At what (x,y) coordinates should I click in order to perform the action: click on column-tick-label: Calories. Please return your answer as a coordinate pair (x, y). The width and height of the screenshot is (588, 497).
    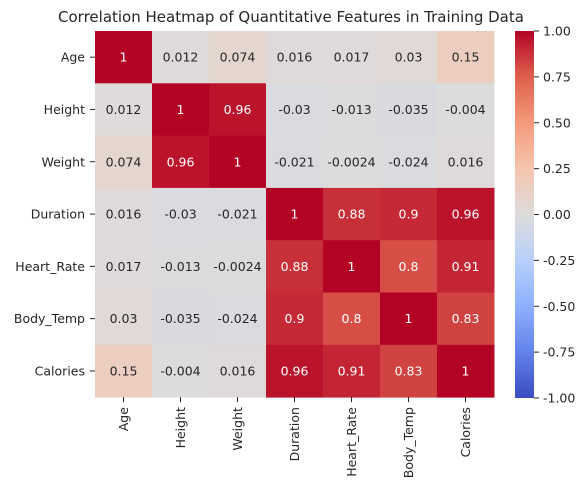
    Looking at the image, I should click on (465, 432).